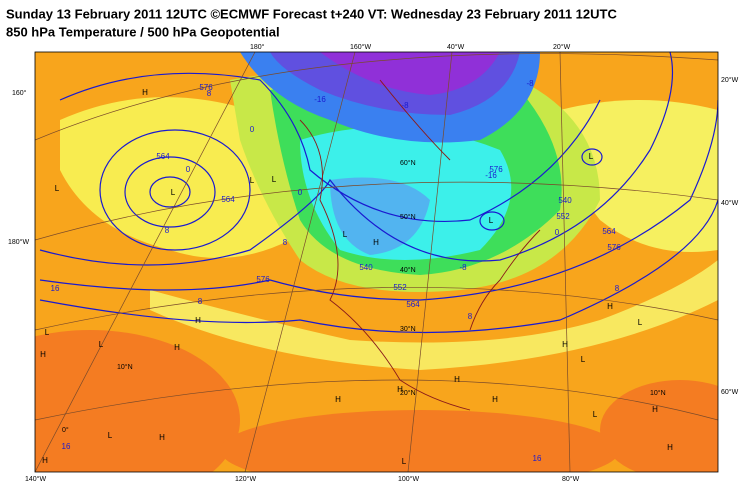  Describe the element at coordinates (257, 47) in the screenshot. I see `longitude-label: 180°` at that location.